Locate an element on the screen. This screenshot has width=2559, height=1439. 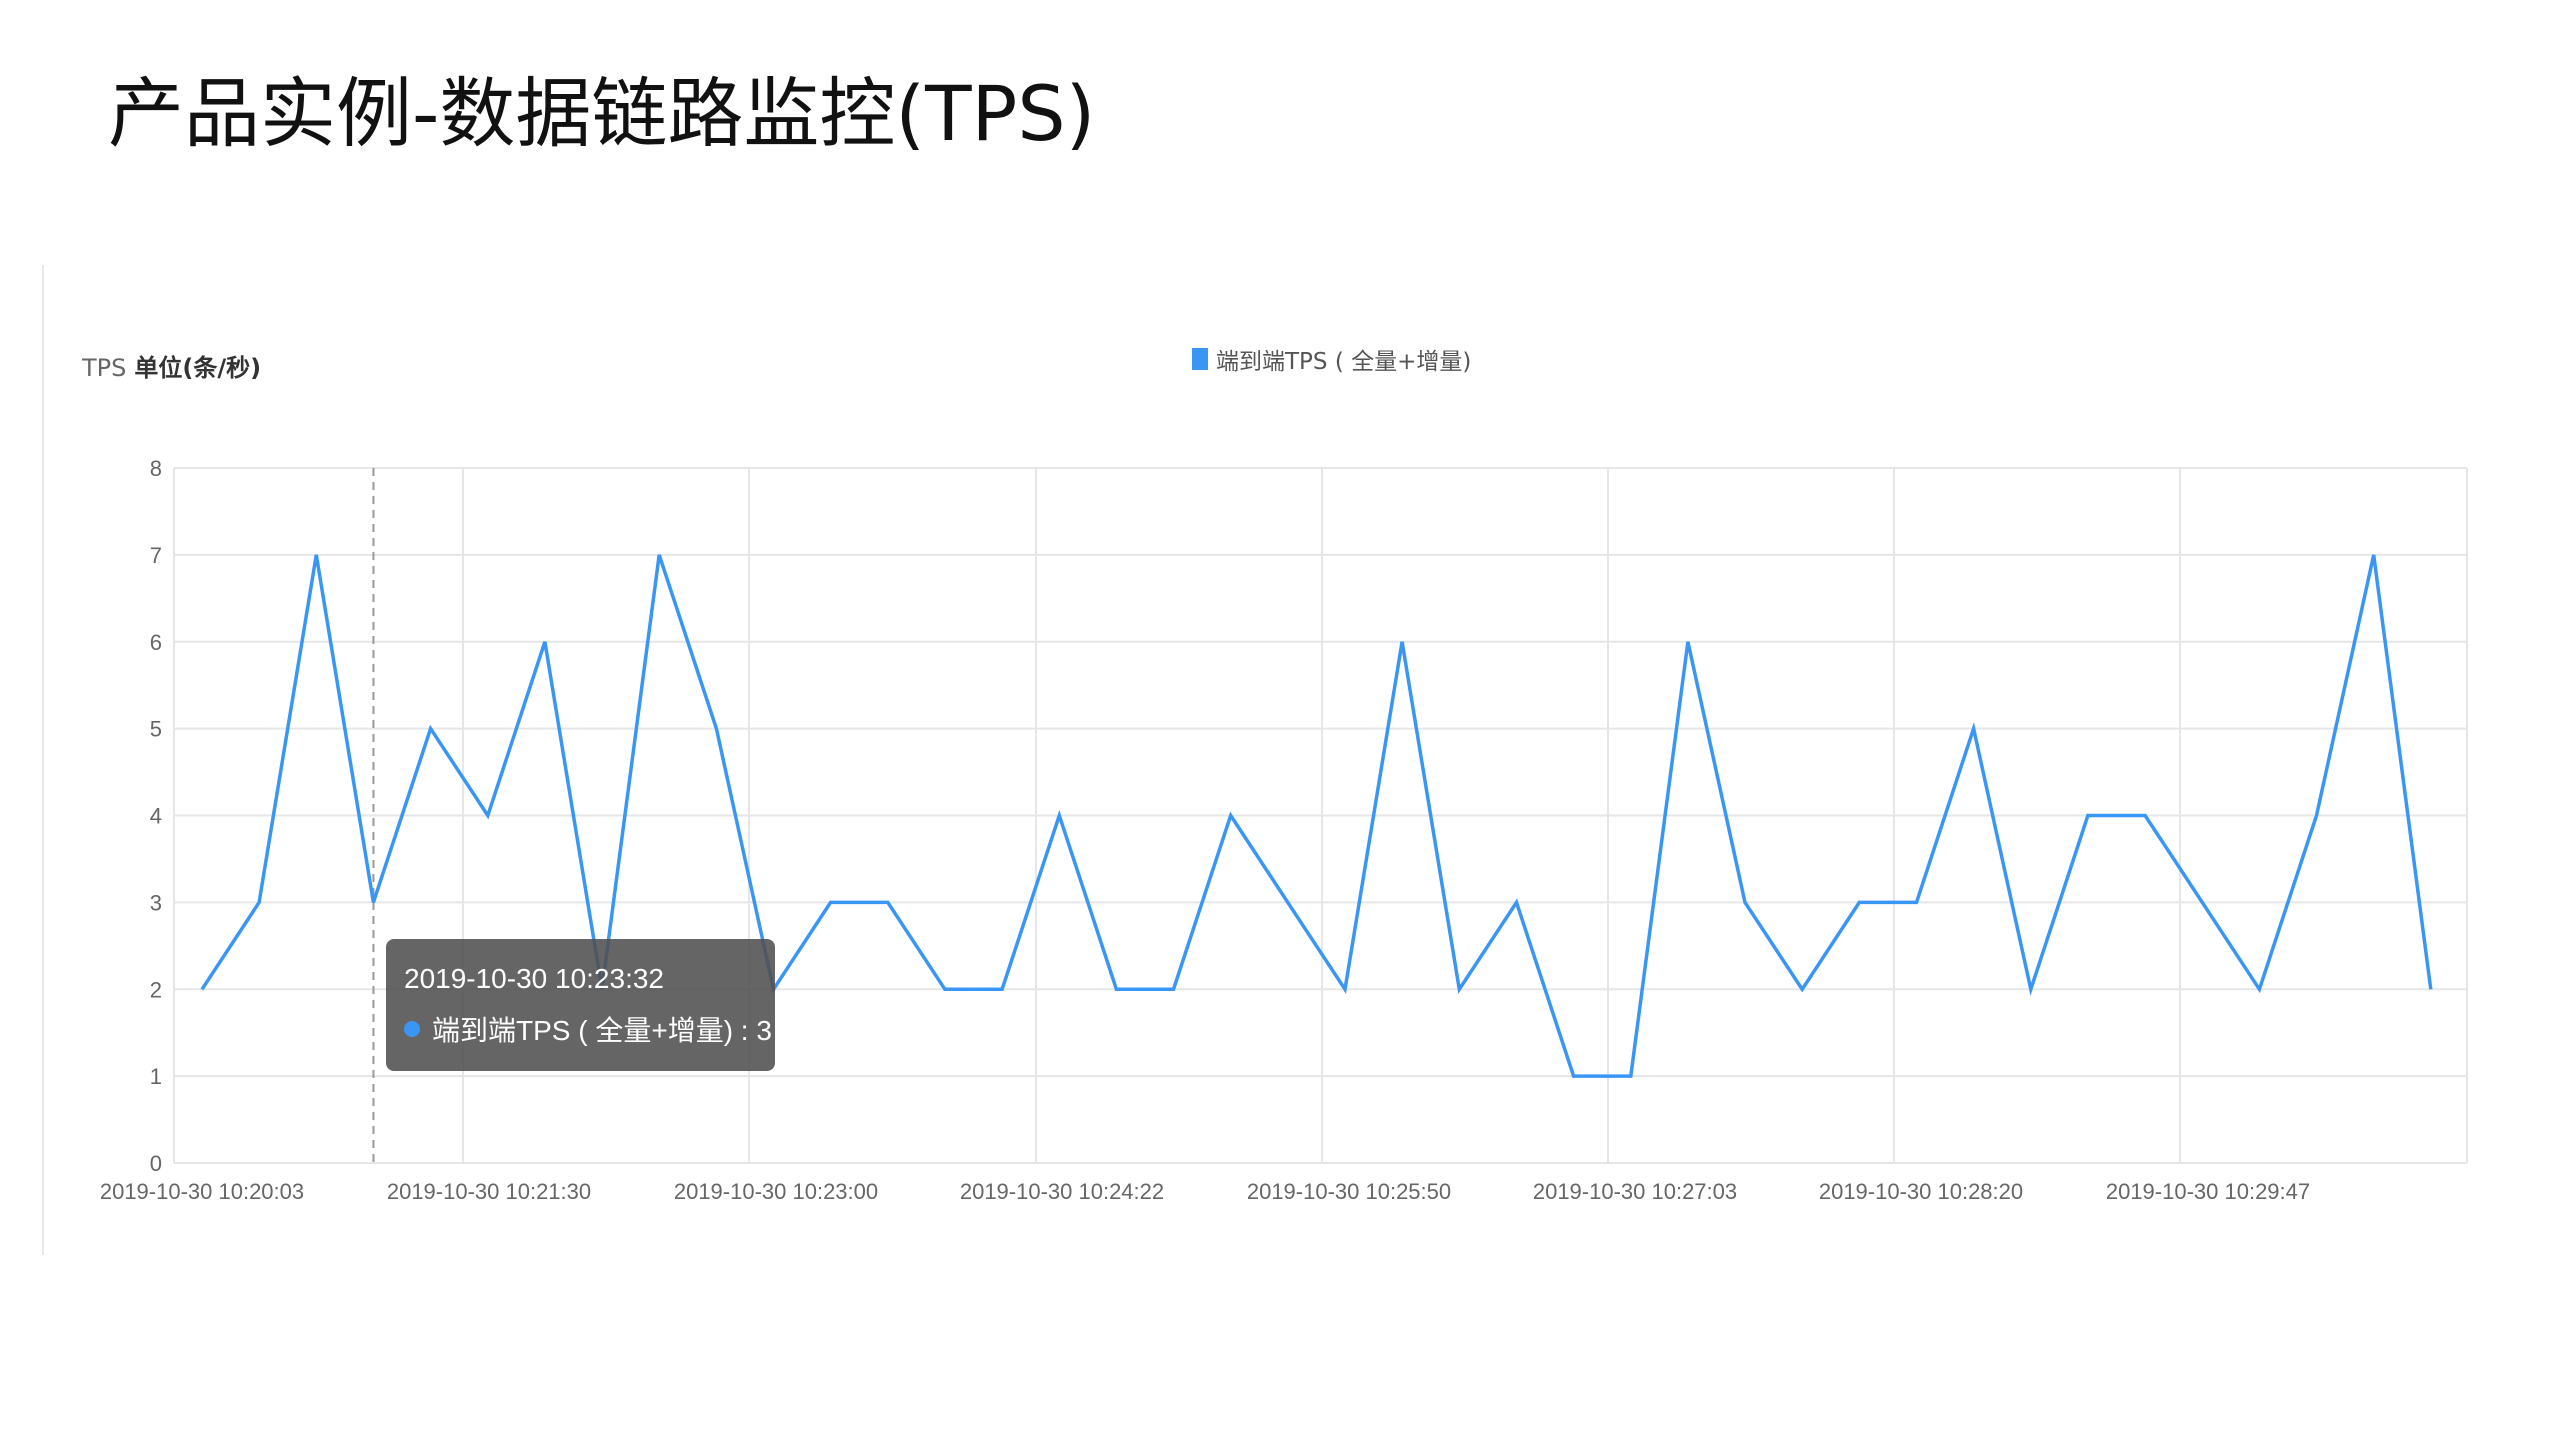
y-tick-label: 1 is located at coordinates (156, 1076).